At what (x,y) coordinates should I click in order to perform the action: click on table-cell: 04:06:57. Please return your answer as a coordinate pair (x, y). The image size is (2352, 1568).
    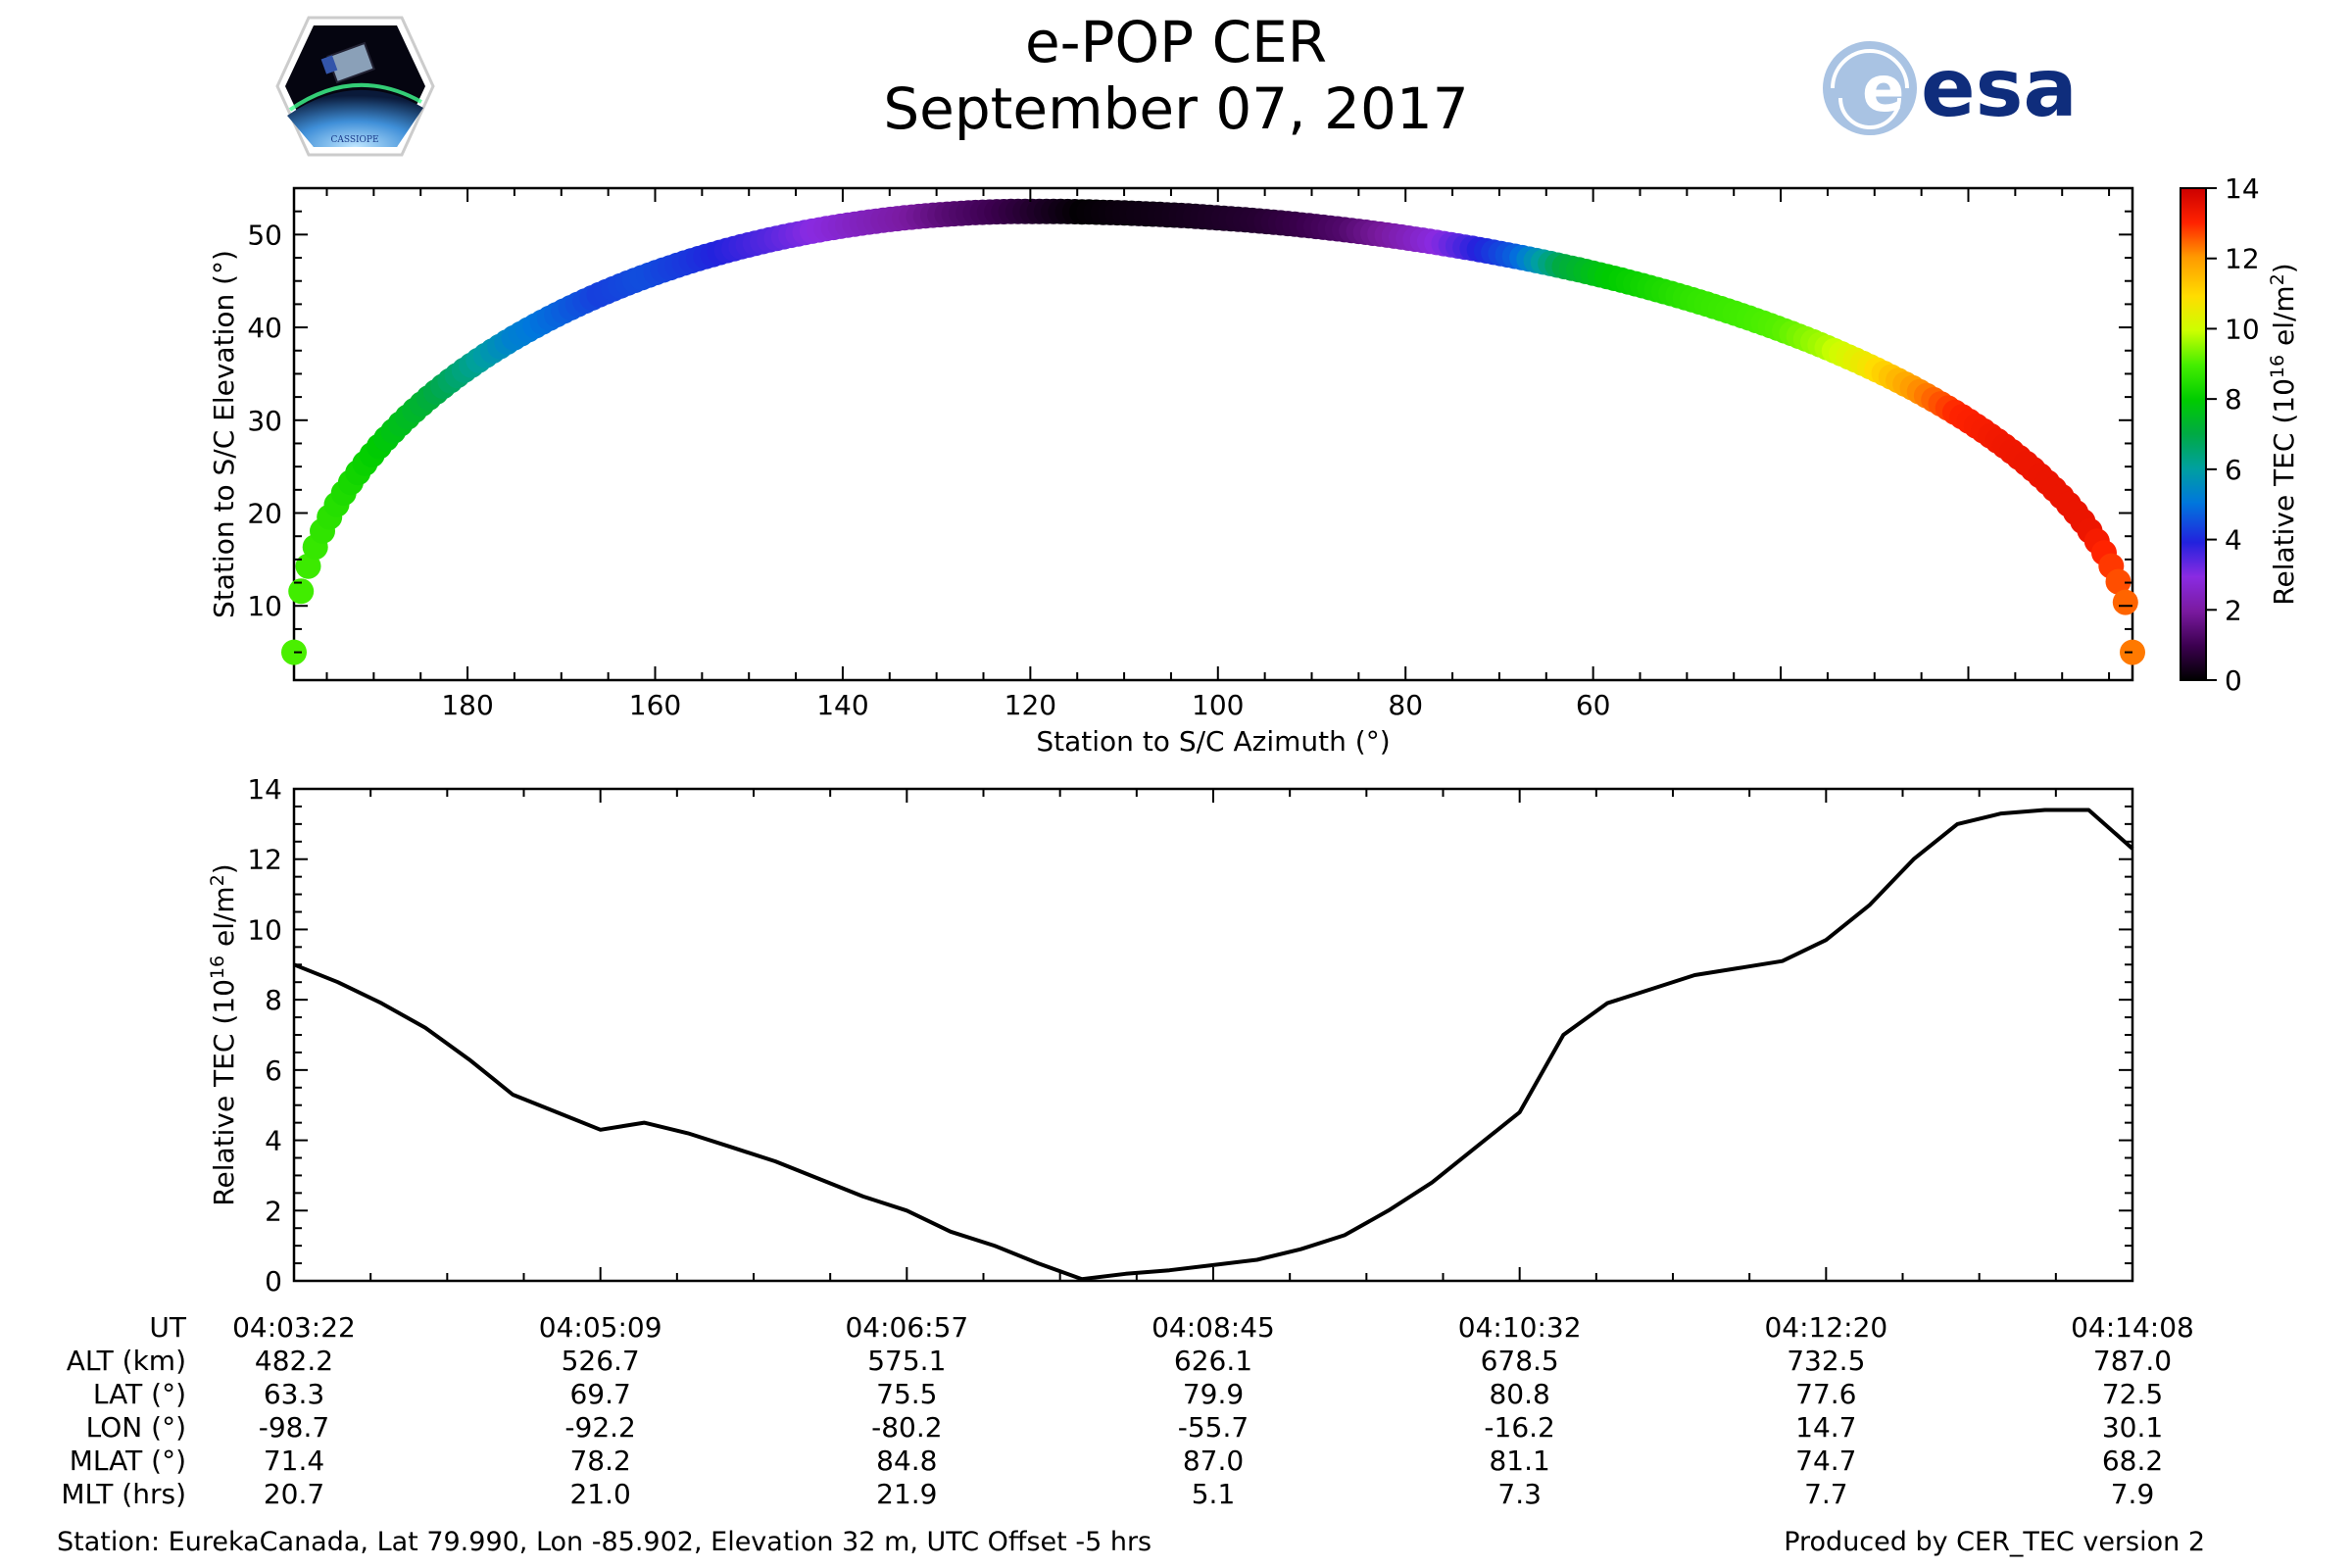
    Looking at the image, I should click on (907, 1327).